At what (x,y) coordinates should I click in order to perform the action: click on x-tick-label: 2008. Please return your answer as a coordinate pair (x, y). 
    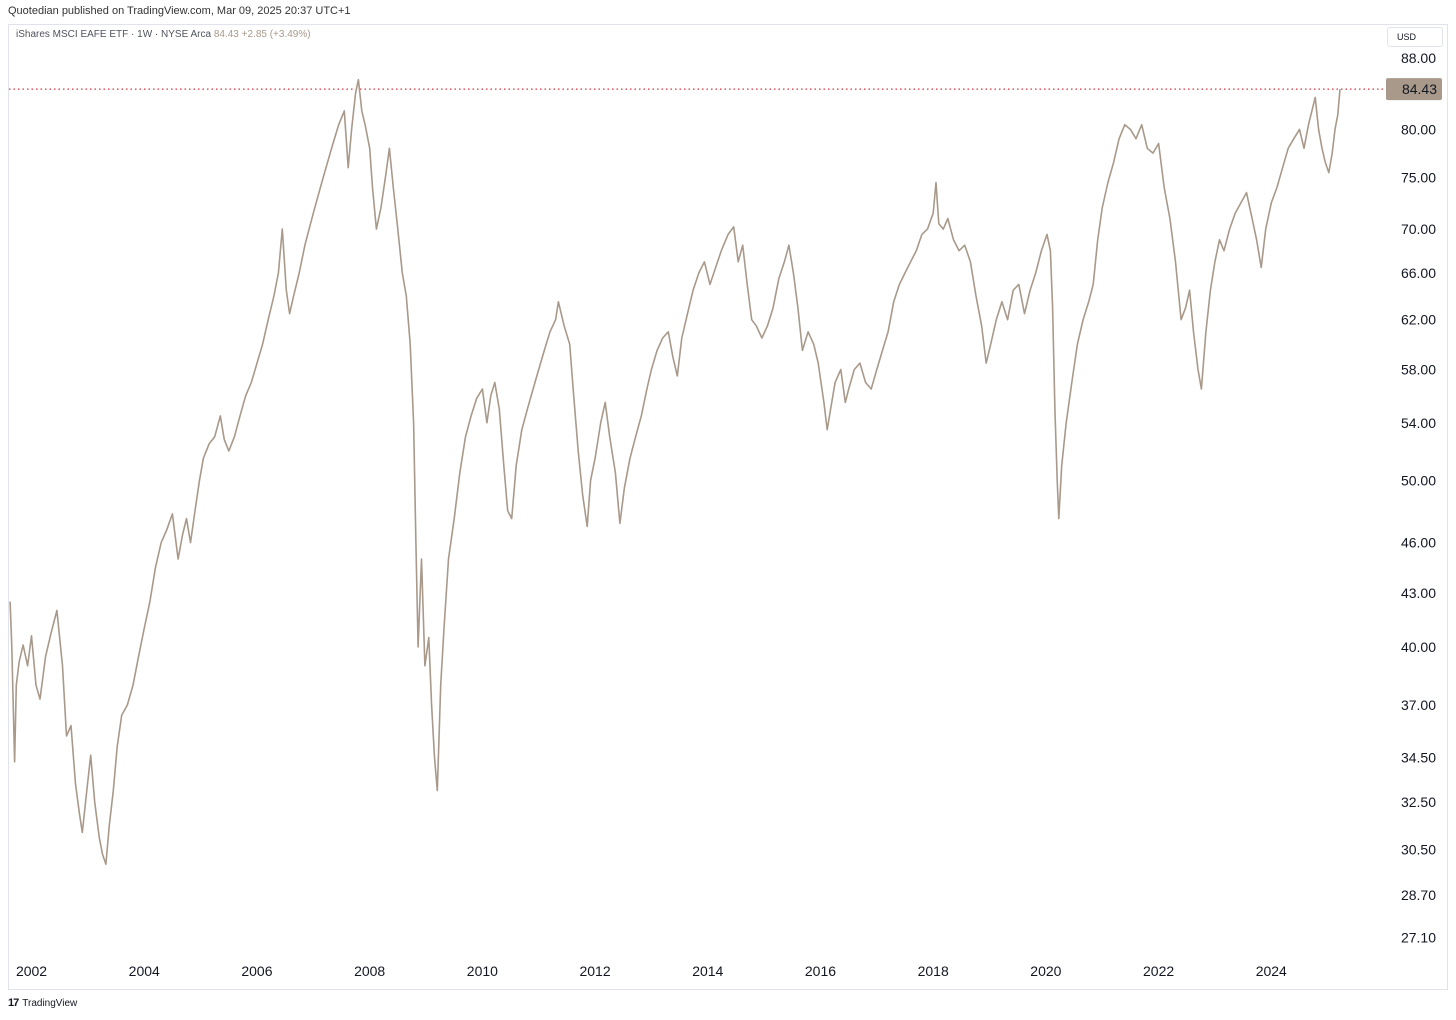
    Looking at the image, I should click on (369, 971).